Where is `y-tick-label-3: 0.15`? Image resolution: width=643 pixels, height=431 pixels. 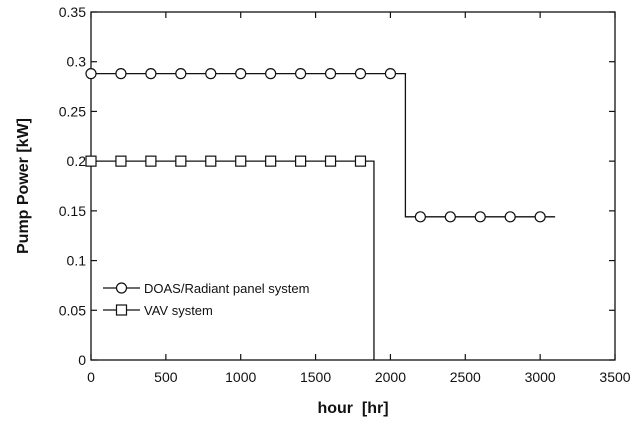
y-tick-label-3: 0.15 is located at coordinates (72, 211).